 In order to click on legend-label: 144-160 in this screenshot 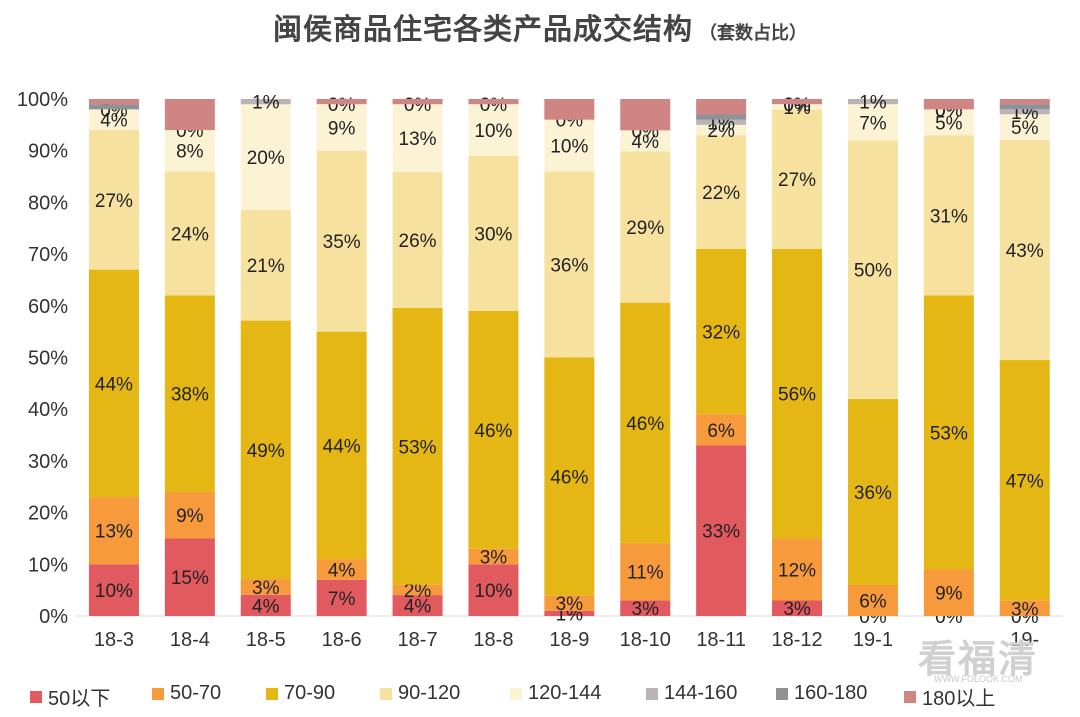, I will do `click(701, 693)`.